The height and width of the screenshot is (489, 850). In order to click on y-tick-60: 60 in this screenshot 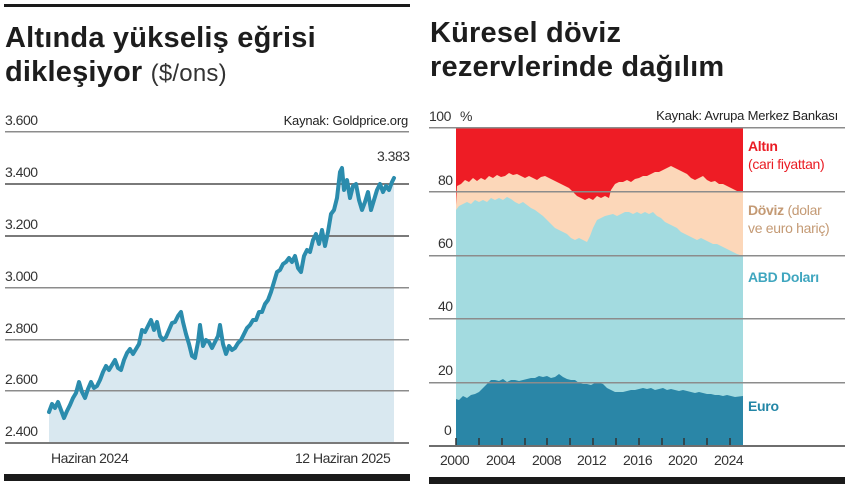, I will do `click(445, 243)`.